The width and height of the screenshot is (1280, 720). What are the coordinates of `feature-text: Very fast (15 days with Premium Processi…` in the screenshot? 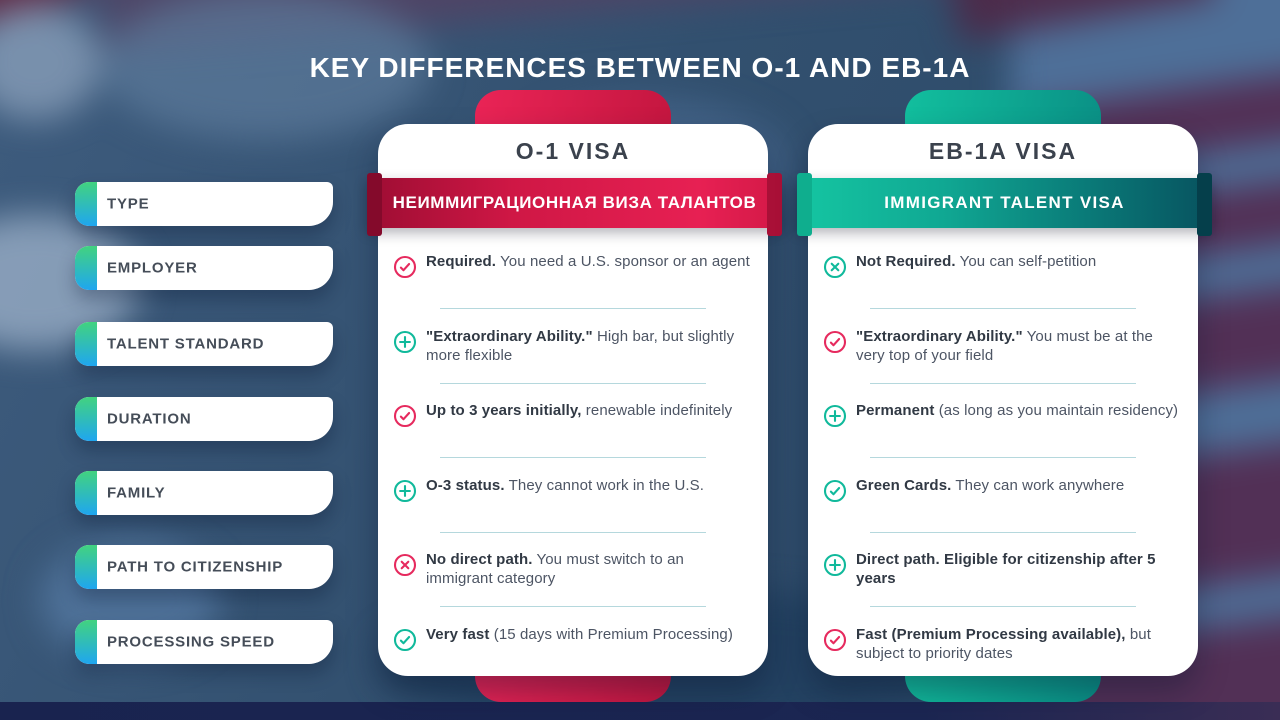 It's located at (579, 634).